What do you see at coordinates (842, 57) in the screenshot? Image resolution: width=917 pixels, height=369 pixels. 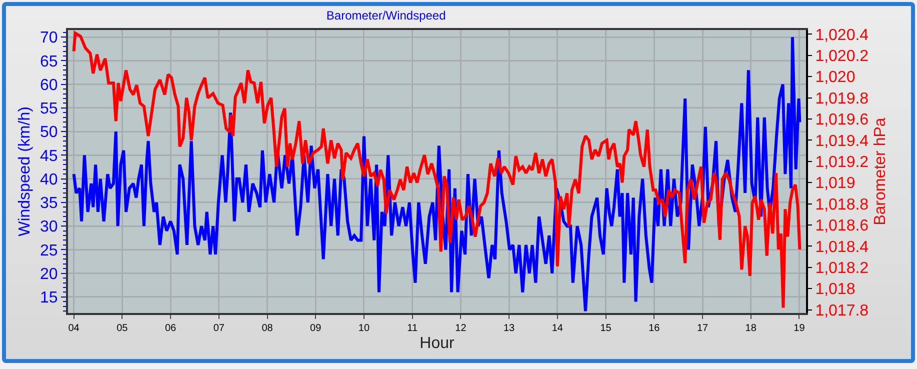 I see `y2-tick-label: 1,020.2` at bounding box center [842, 57].